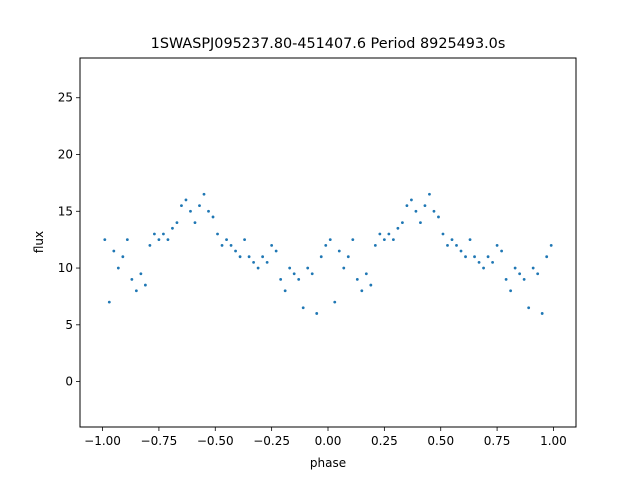 The width and height of the screenshot is (640, 480). I want to click on x-tick-label: 0.00, so click(328, 441).